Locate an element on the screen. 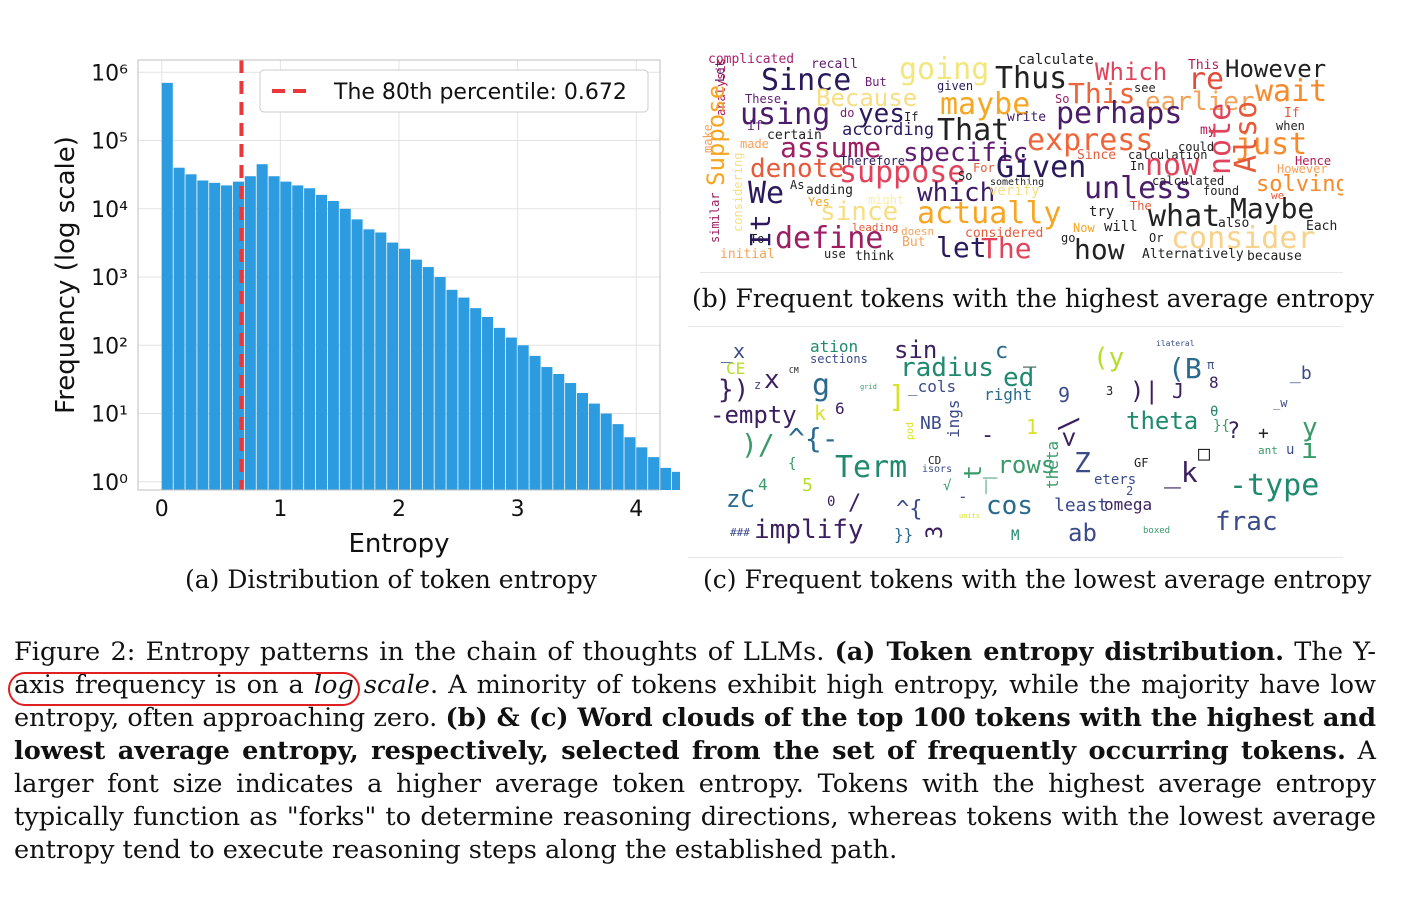 The width and height of the screenshot is (1426, 904). y-tick-label: 10¹ is located at coordinates (109, 415).